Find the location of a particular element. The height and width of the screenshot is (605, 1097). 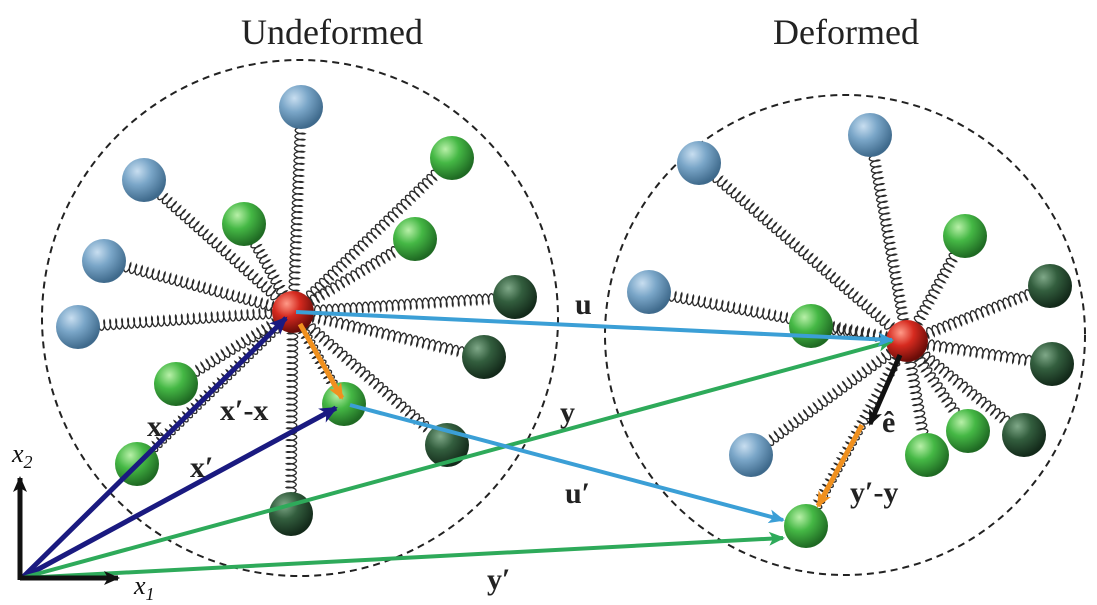

vector-u-prime is located at coordinates (567, 463).